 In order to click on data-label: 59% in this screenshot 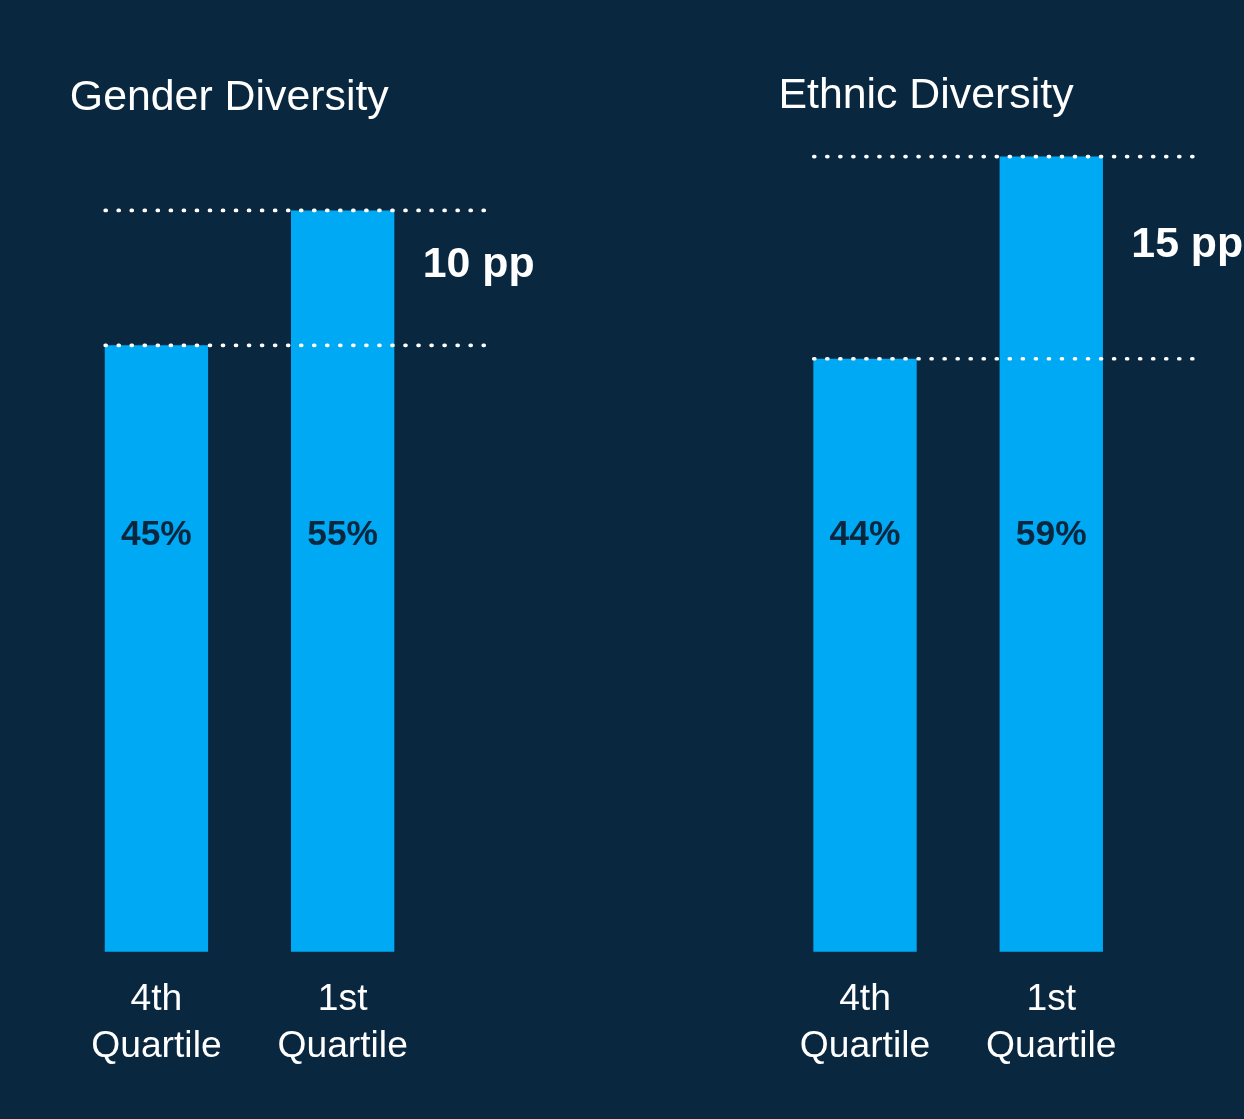, I will do `click(1051, 532)`.